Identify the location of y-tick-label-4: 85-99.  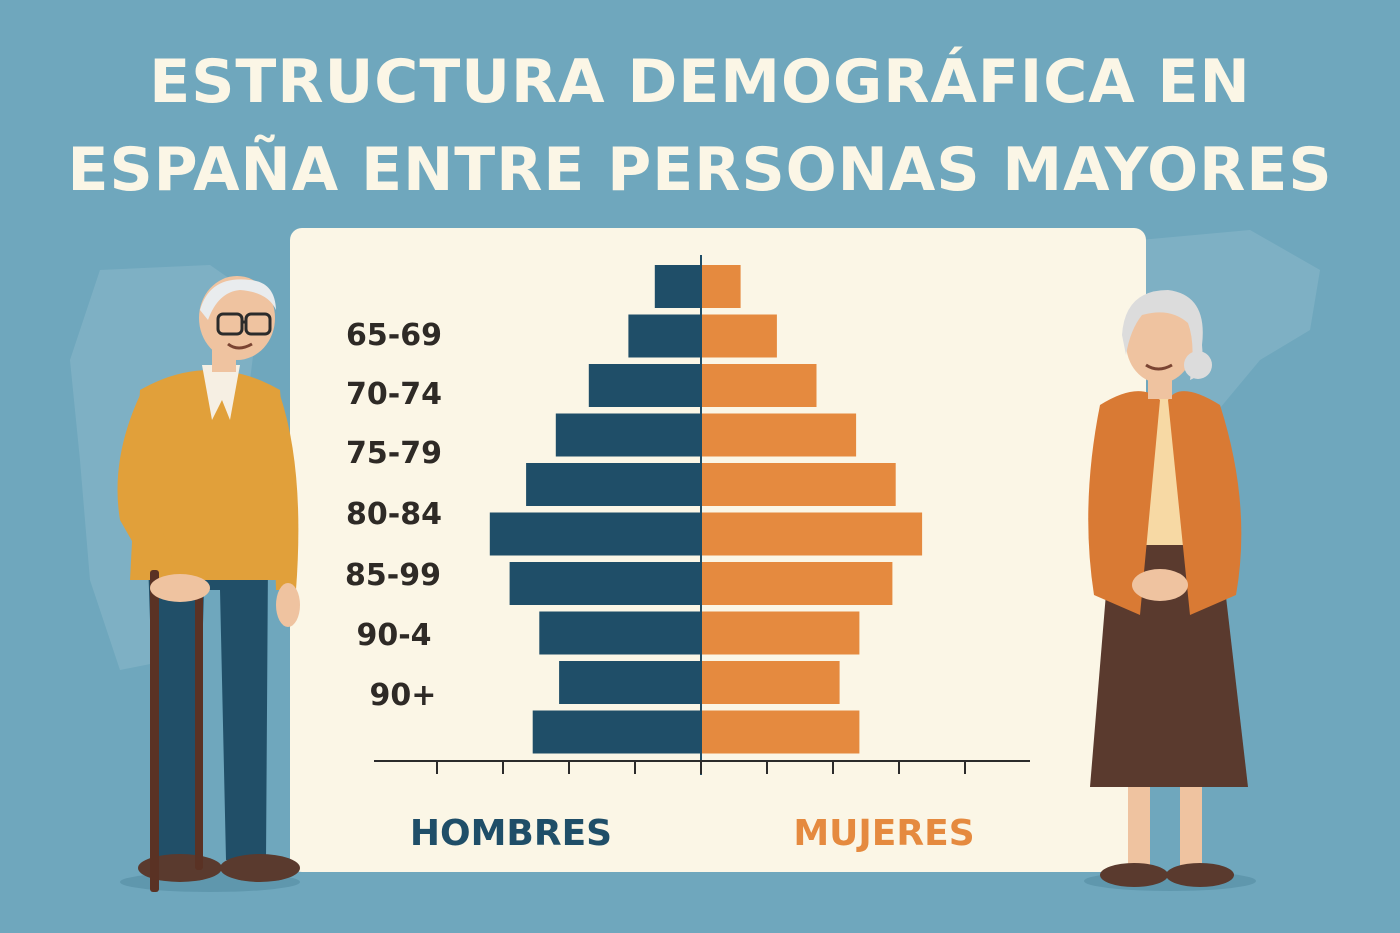
(393, 575).